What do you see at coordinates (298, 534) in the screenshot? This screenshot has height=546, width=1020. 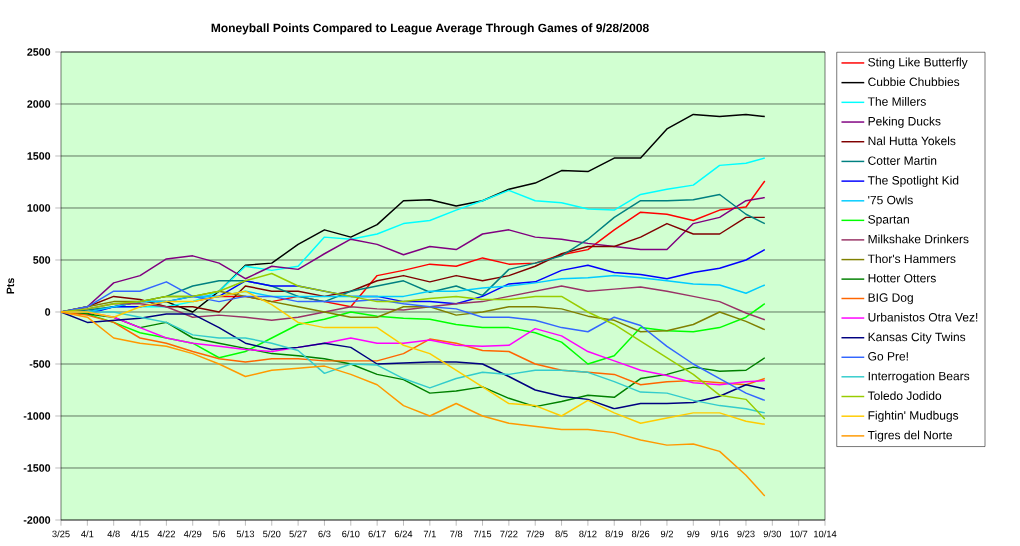 I see `x-tick-label: 5/27` at bounding box center [298, 534].